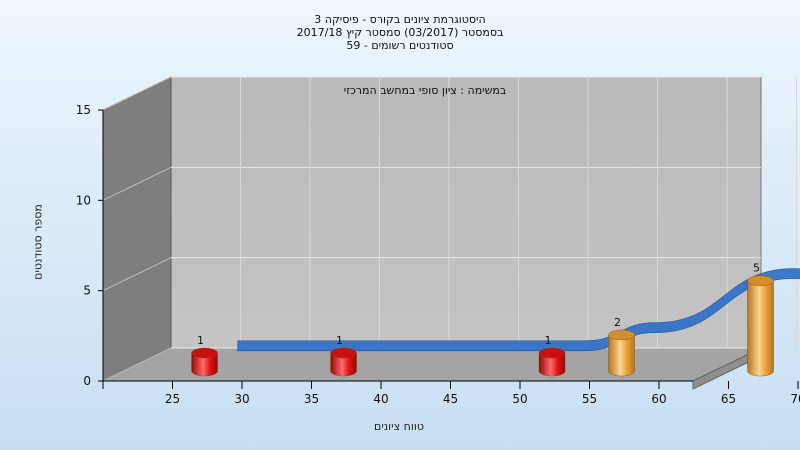 The image size is (800, 450). Describe the element at coordinates (83, 110) in the screenshot. I see `y-tick-label: 15` at that location.